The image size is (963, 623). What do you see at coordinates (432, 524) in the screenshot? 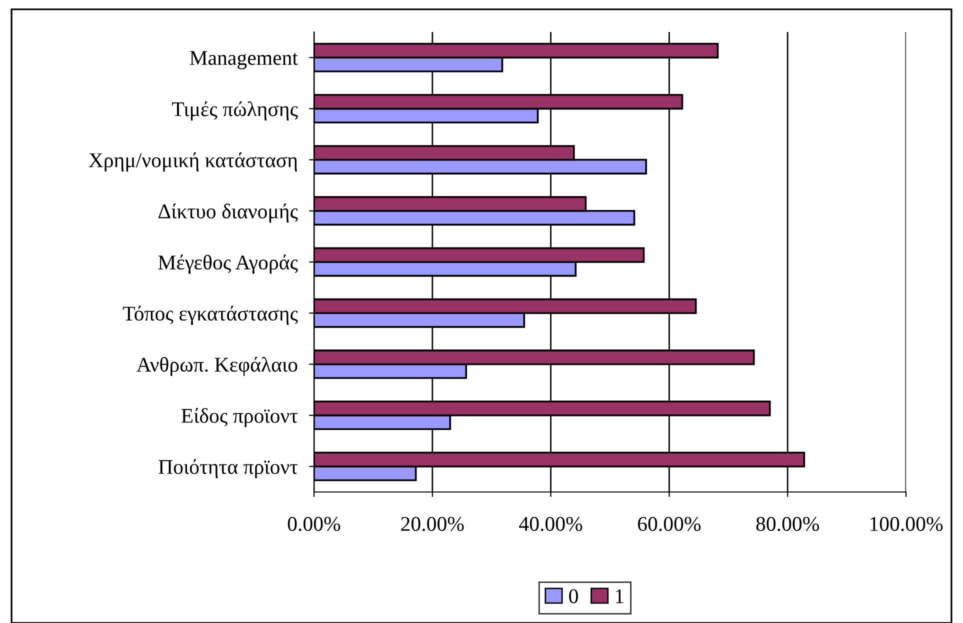
I see `x-tick-label: 20.00%` at bounding box center [432, 524].